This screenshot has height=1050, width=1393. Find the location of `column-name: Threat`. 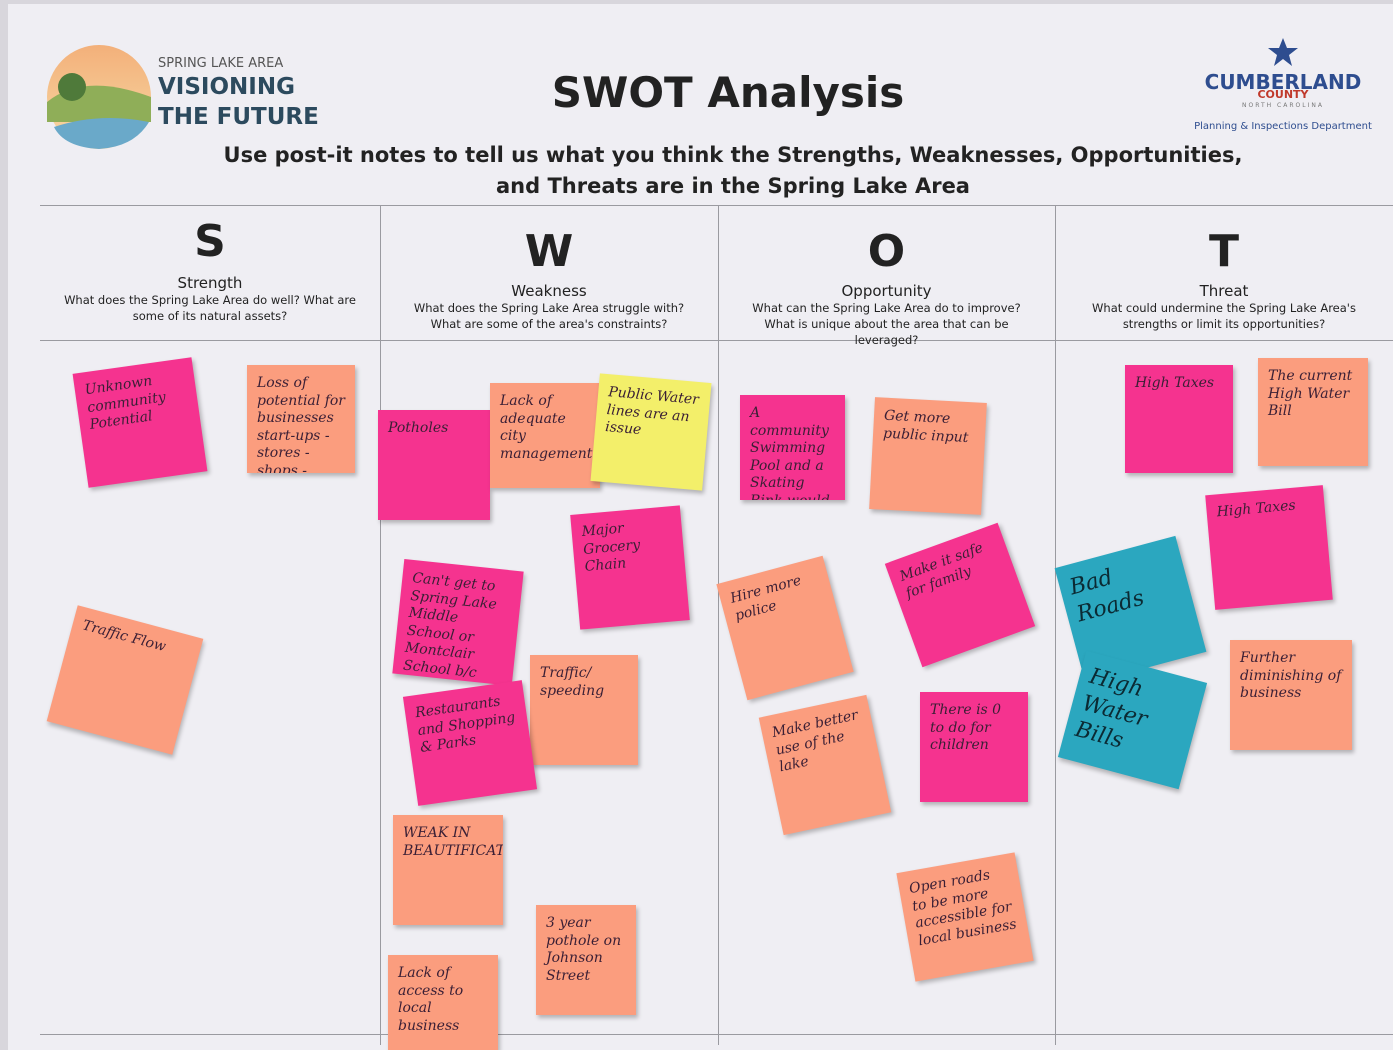

column-name: Threat is located at coordinates (1224, 291).